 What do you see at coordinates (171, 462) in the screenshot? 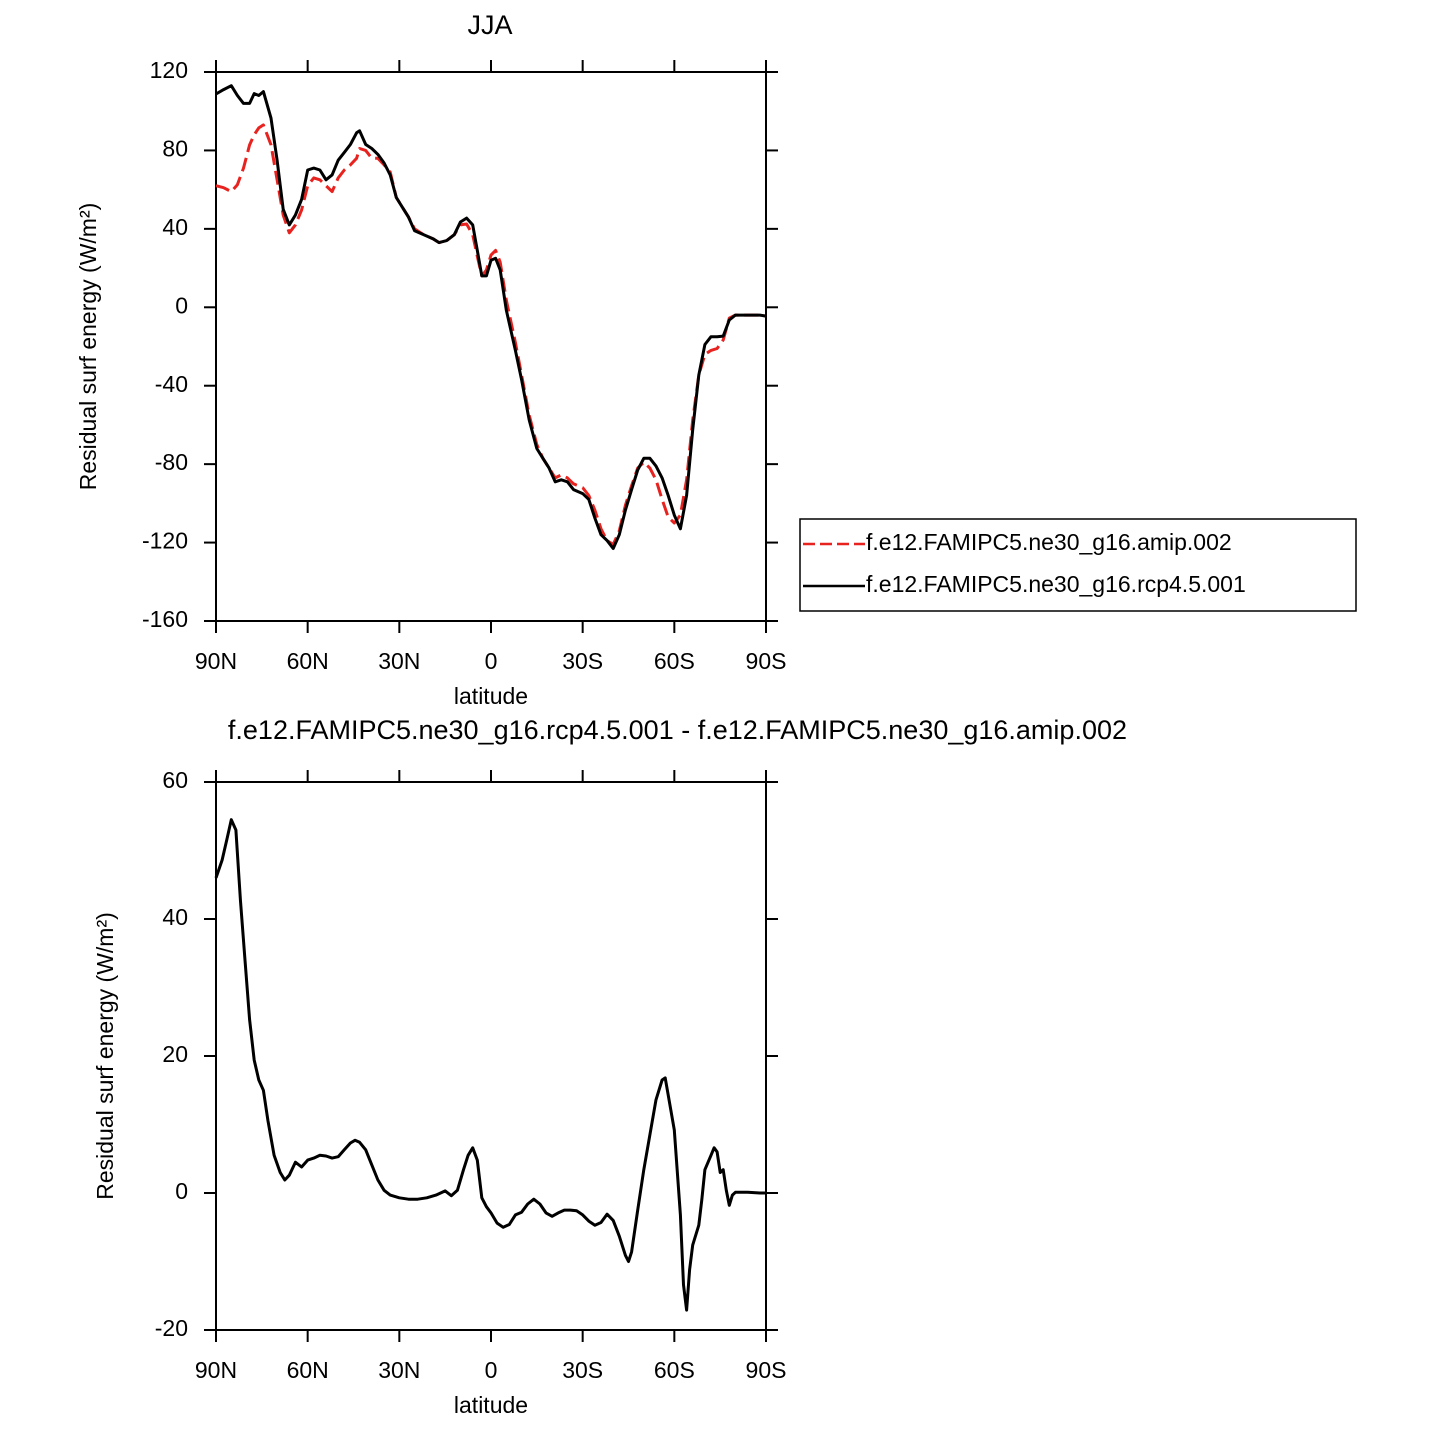
I see `y-tick-label: -80` at bounding box center [171, 462].